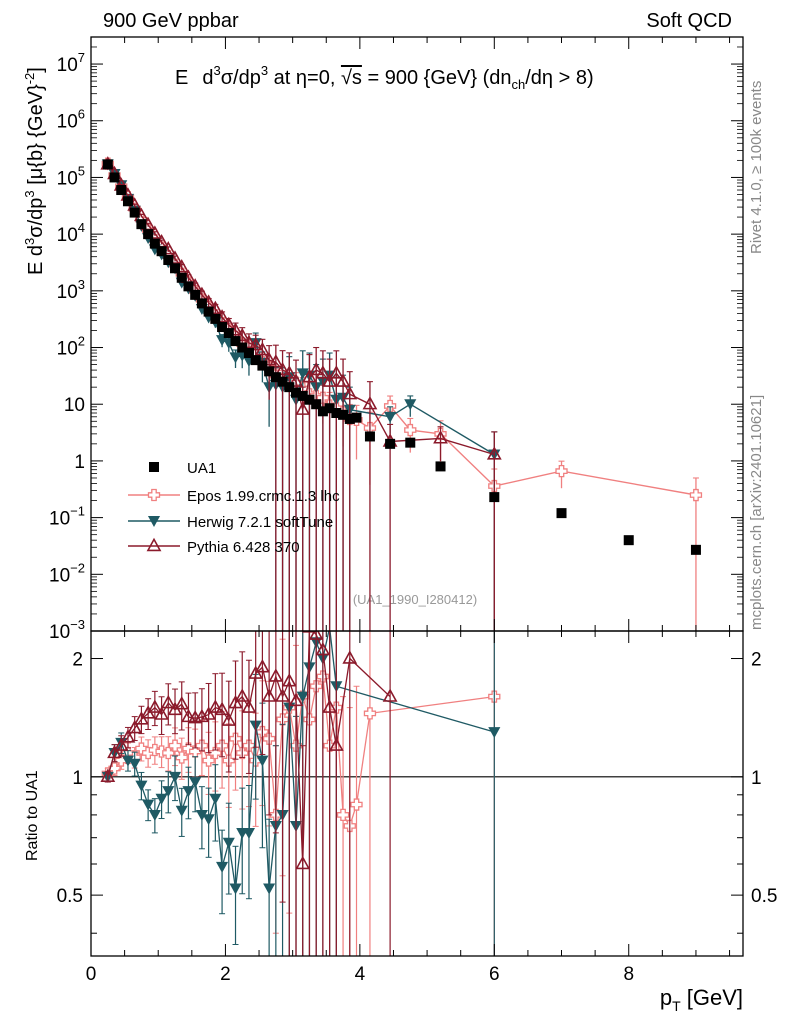 The height and width of the screenshot is (1024, 786). I want to click on ratio-tick-label-left: 0.5, so click(70, 896).